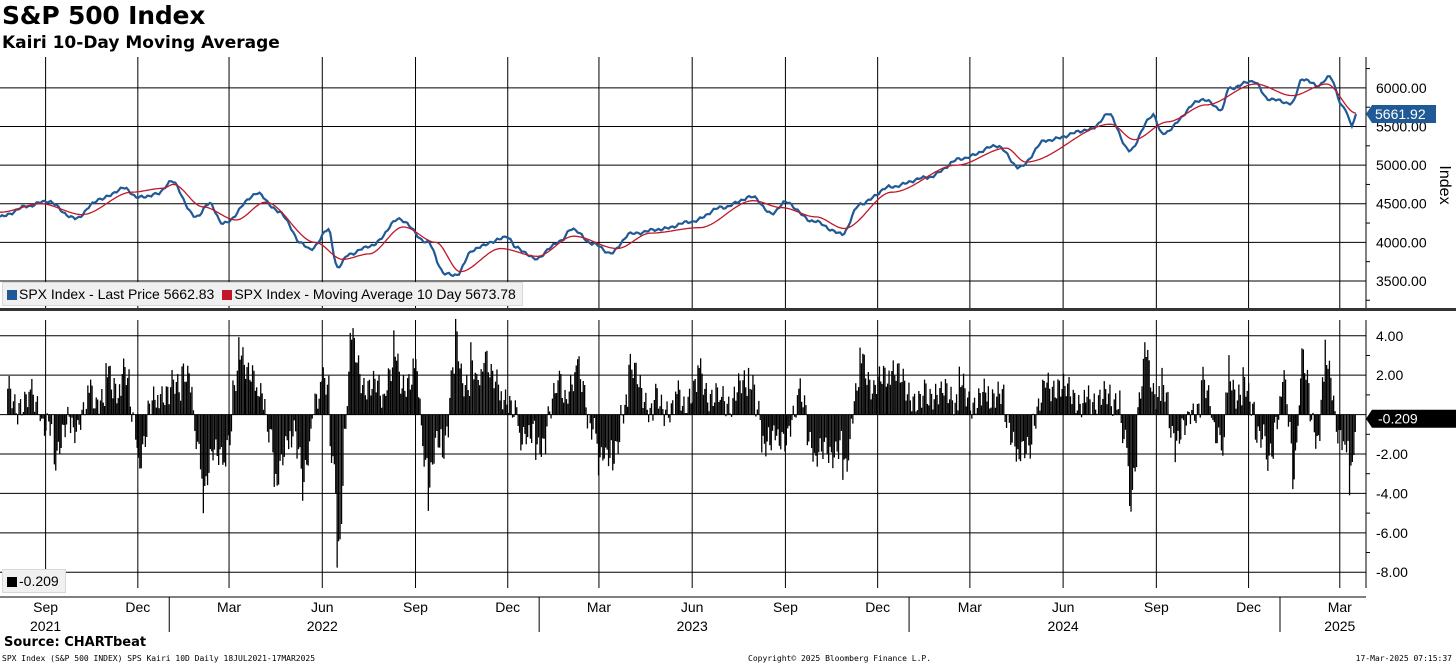  Describe the element at coordinates (1401, 281) in the screenshot. I see `y-tick-label: 3500.00` at that location.